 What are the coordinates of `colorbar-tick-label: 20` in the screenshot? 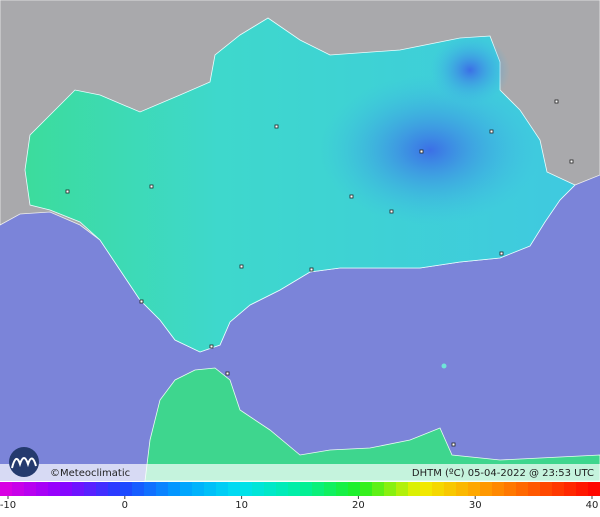 It's located at (358, 505).